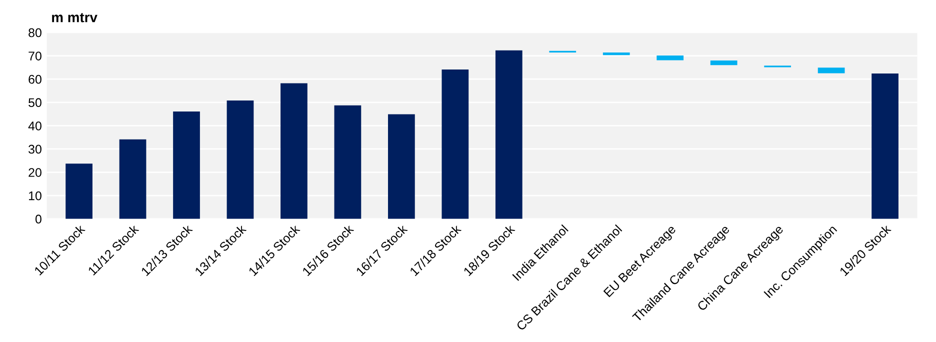 The height and width of the screenshot is (342, 936). Describe the element at coordinates (35, 79) in the screenshot. I see `y-tick-label: 60` at that location.